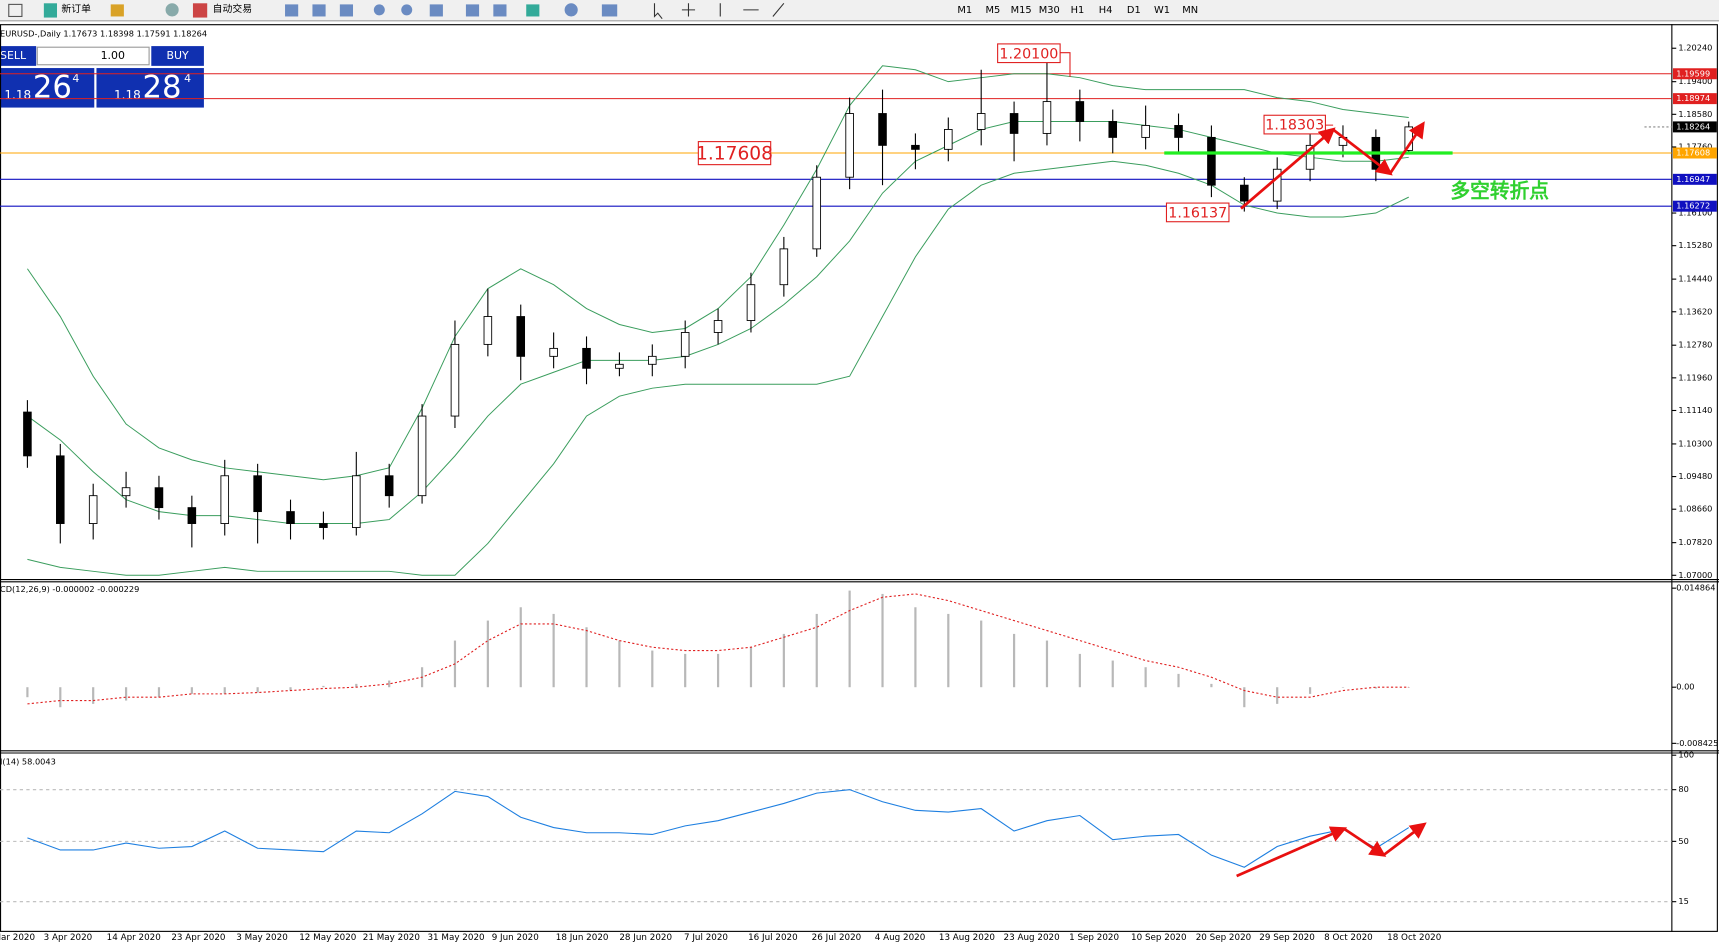  I want to click on sell-big: 26, so click(52, 87).